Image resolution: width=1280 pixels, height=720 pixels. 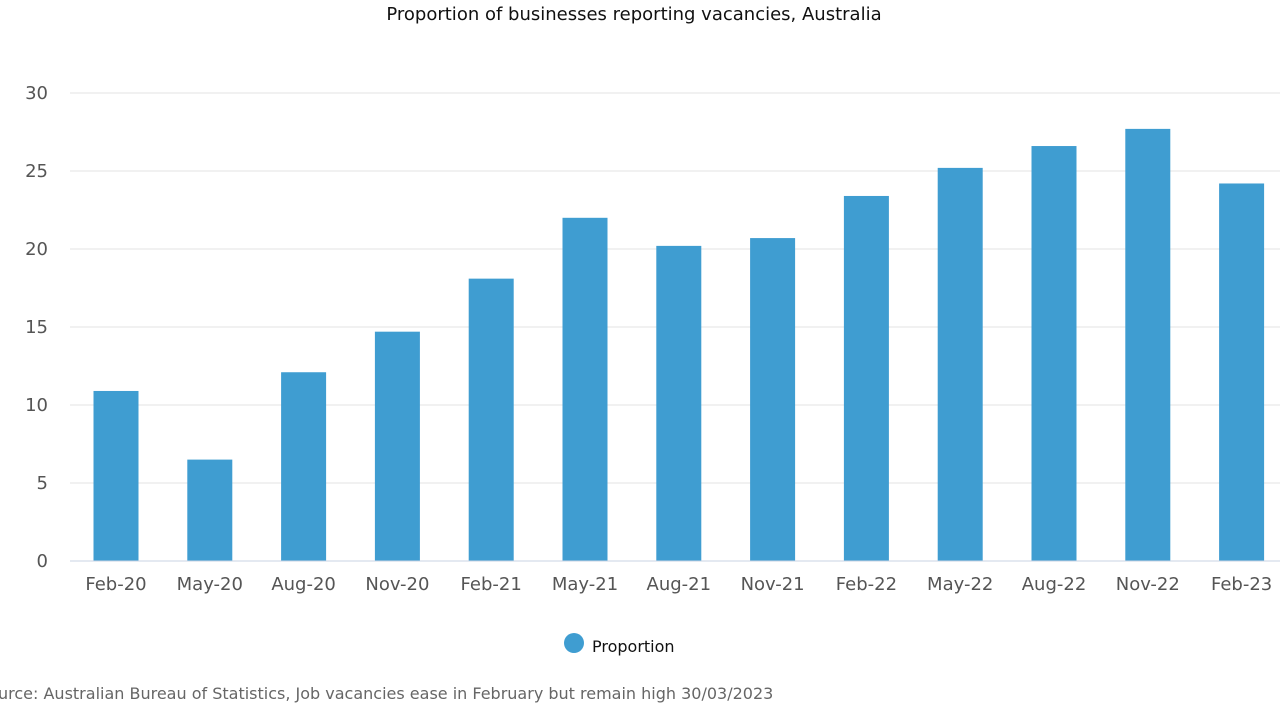 I want to click on y-tick-label: 10, so click(x=36, y=405).